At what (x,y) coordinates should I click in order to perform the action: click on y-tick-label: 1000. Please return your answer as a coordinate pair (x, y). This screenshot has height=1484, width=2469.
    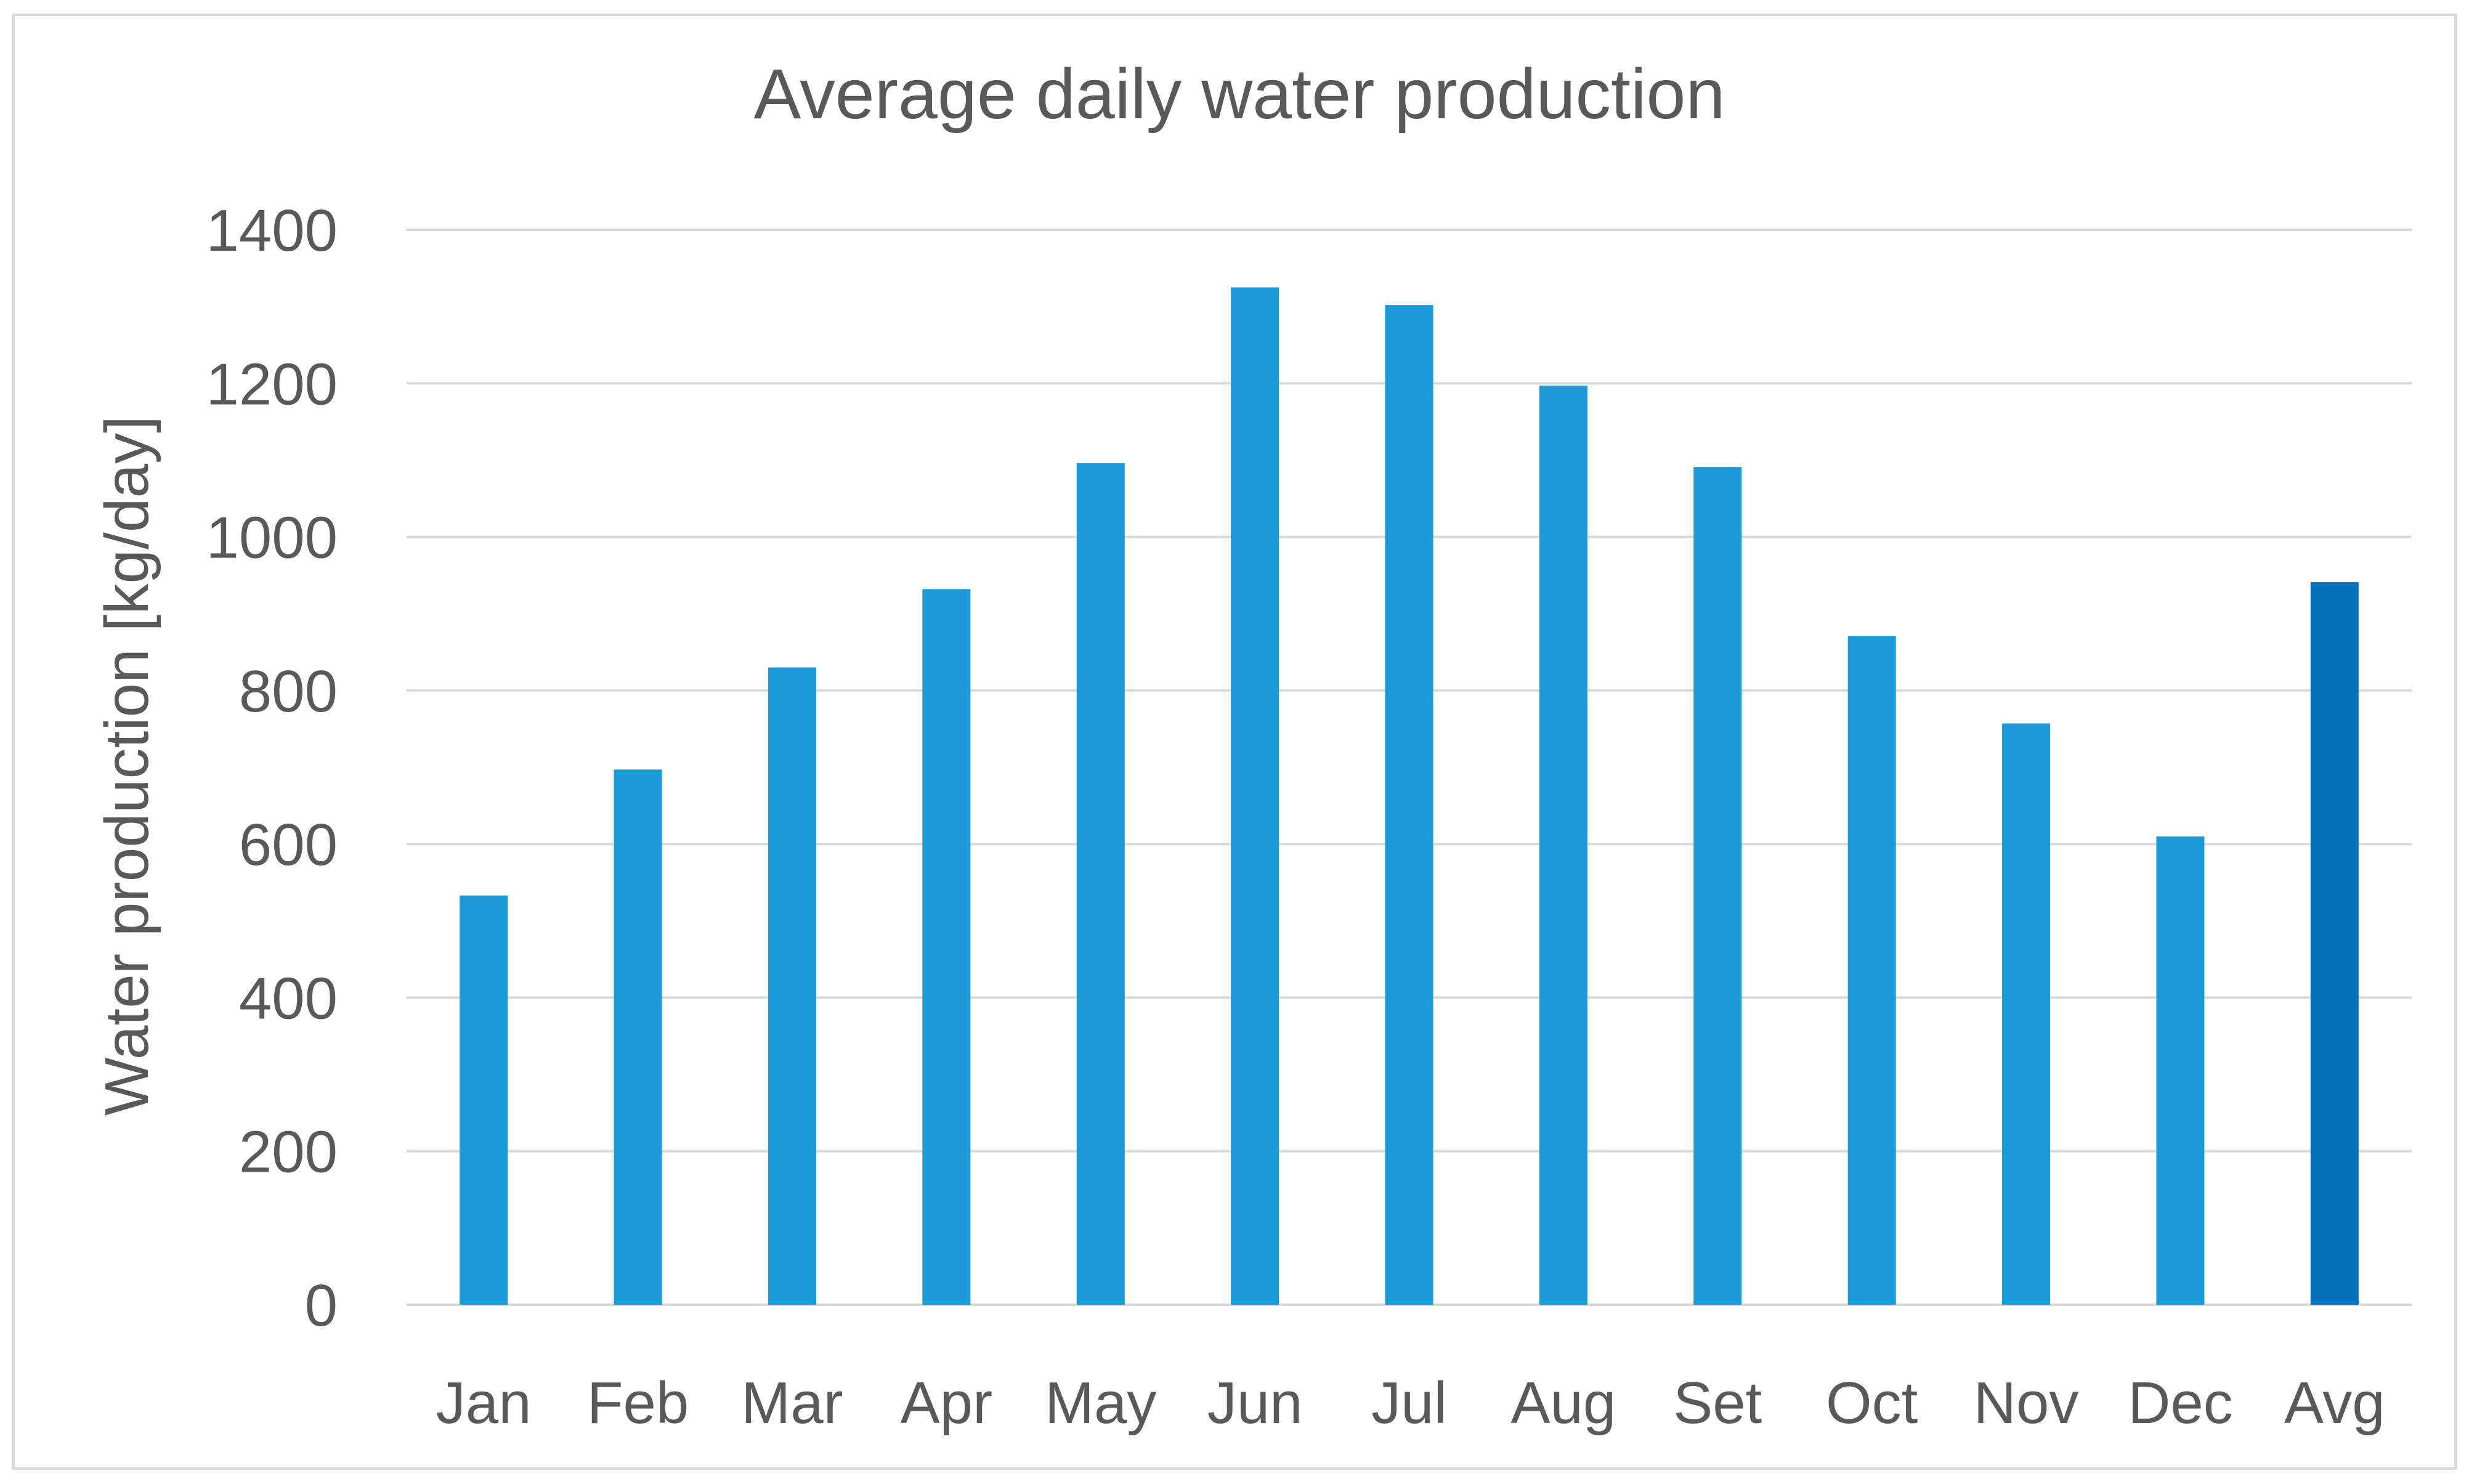
    Looking at the image, I should click on (272, 538).